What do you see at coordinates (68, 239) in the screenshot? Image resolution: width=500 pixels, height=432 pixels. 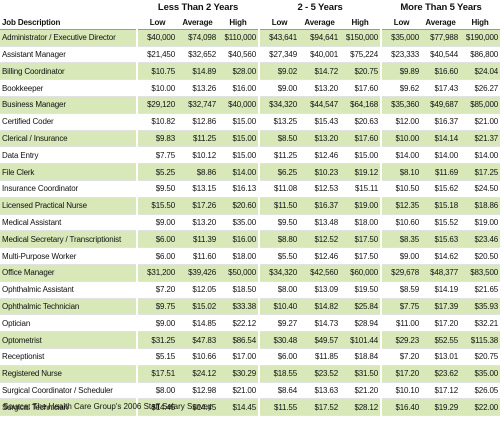 I see `job-title: Medical Secretary / Transcriptionist` at bounding box center [68, 239].